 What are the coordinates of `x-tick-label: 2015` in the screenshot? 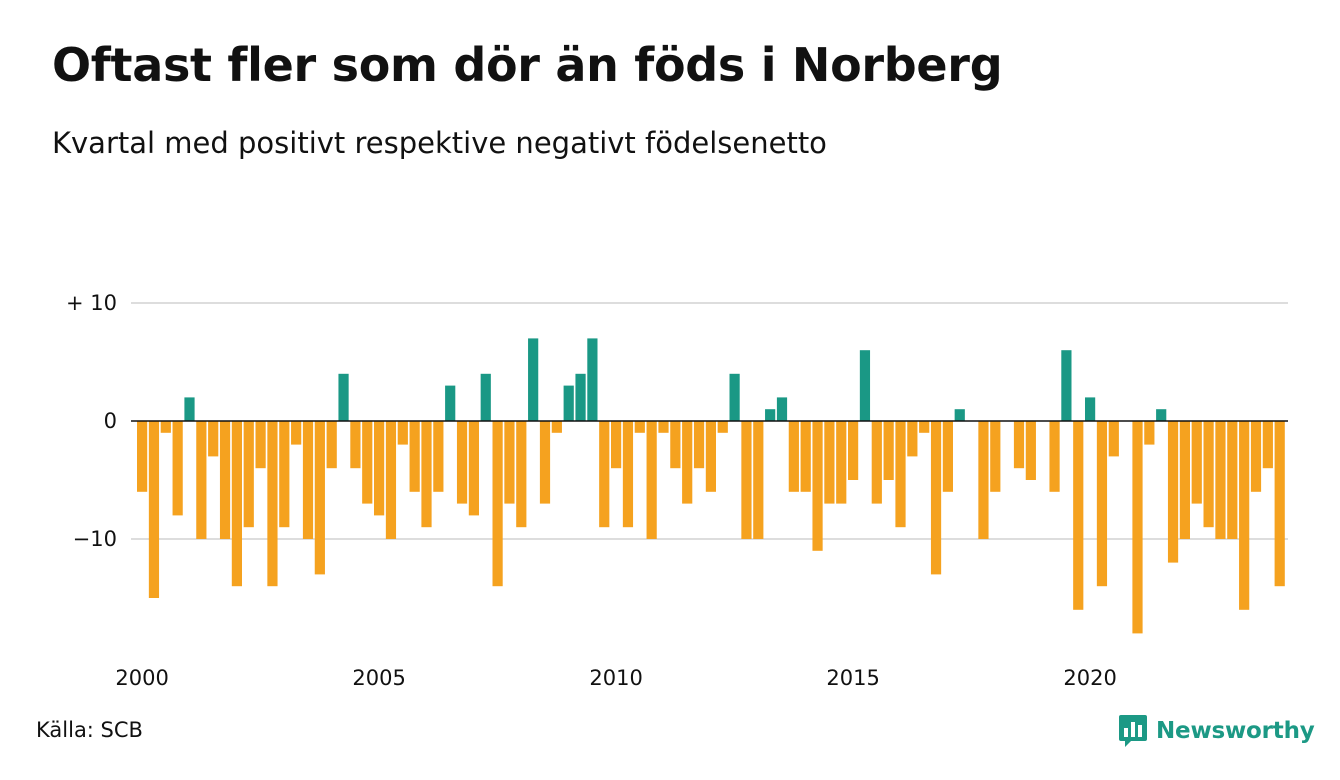 It's located at (852, 678).